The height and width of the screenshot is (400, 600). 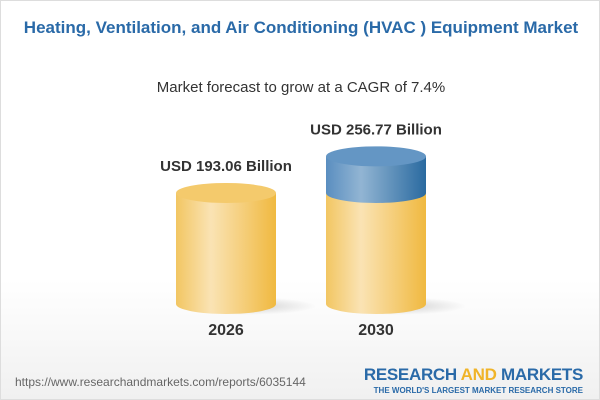 What do you see at coordinates (376, 129) in the screenshot?
I see `data-label: USD 256.77 Billion` at bounding box center [376, 129].